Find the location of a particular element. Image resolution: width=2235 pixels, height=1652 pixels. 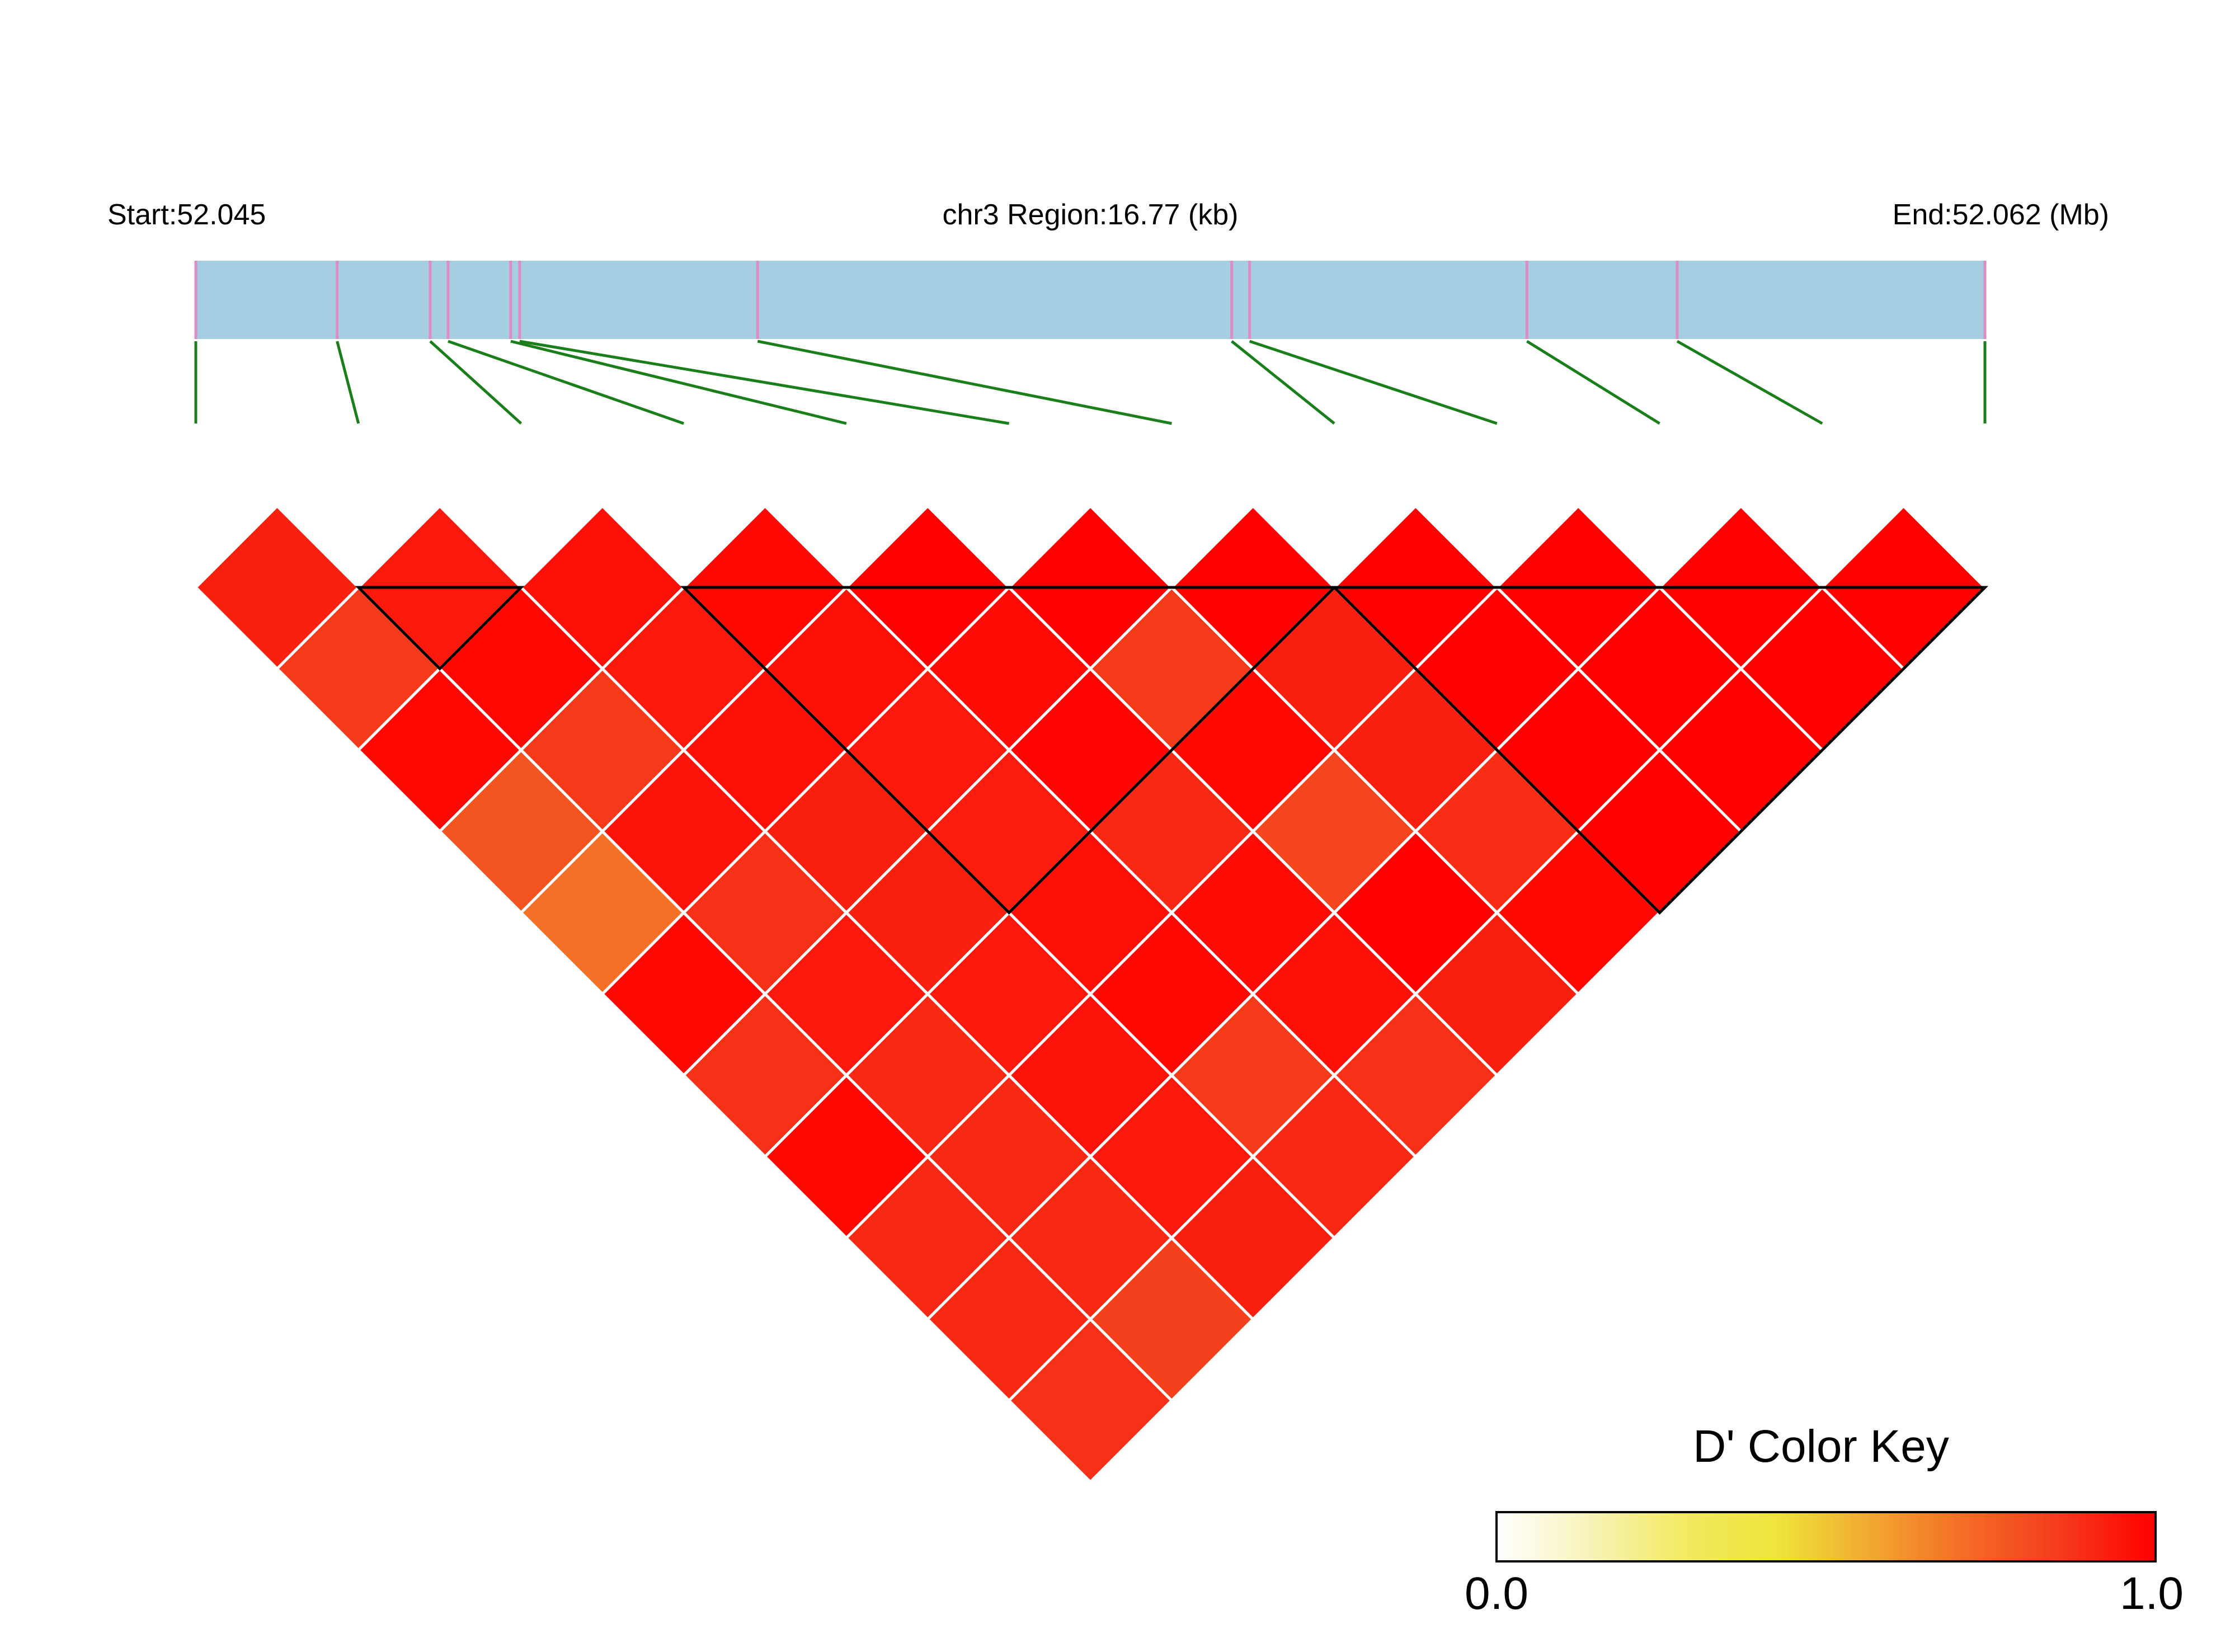

region-bar-rect is located at coordinates (1090, 300).